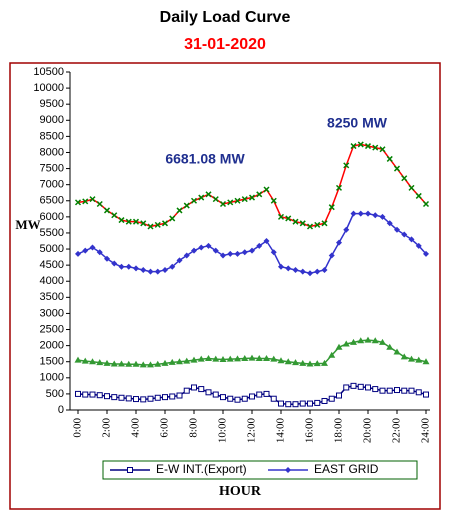  What do you see at coordinates (346, 469) in the screenshot?
I see `legend-label: EAST GRID` at bounding box center [346, 469].